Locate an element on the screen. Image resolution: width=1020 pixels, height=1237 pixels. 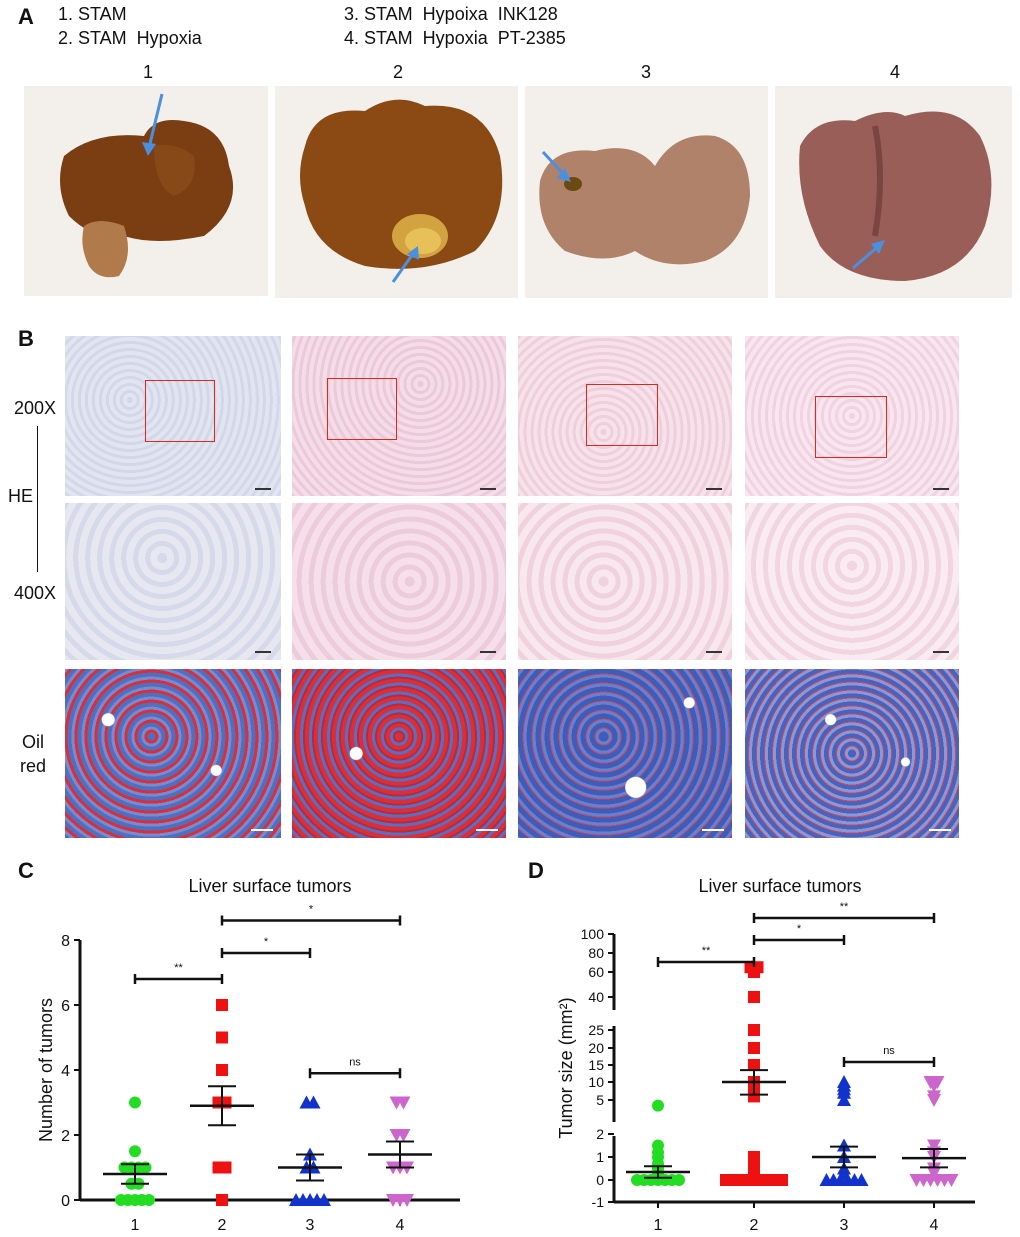
y-axis-label: Tumor size (mm²) is located at coordinates (566, 1067).